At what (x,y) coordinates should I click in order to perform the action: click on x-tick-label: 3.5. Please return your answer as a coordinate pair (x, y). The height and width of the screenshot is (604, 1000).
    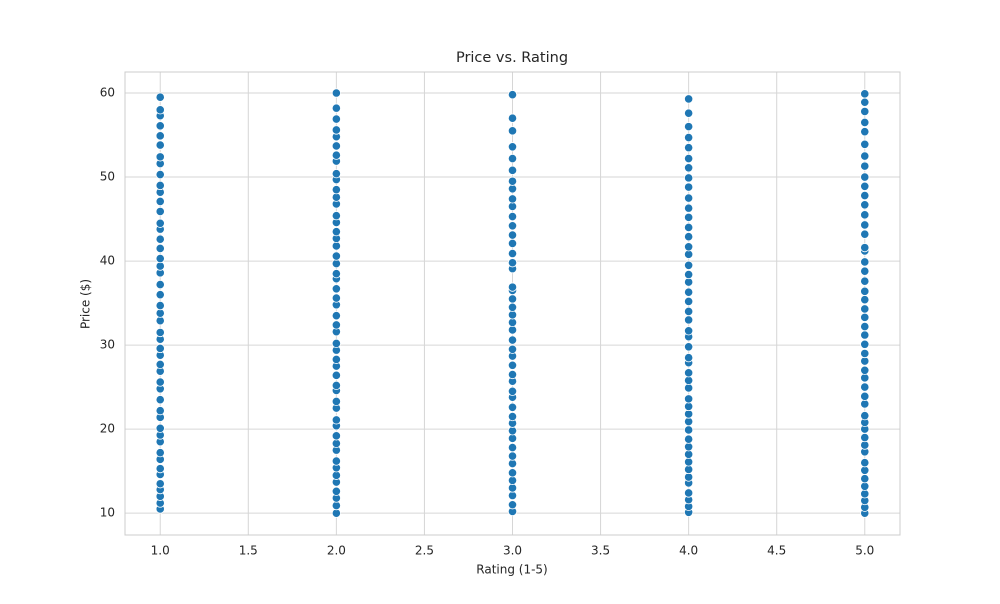
    Looking at the image, I should click on (600, 551).